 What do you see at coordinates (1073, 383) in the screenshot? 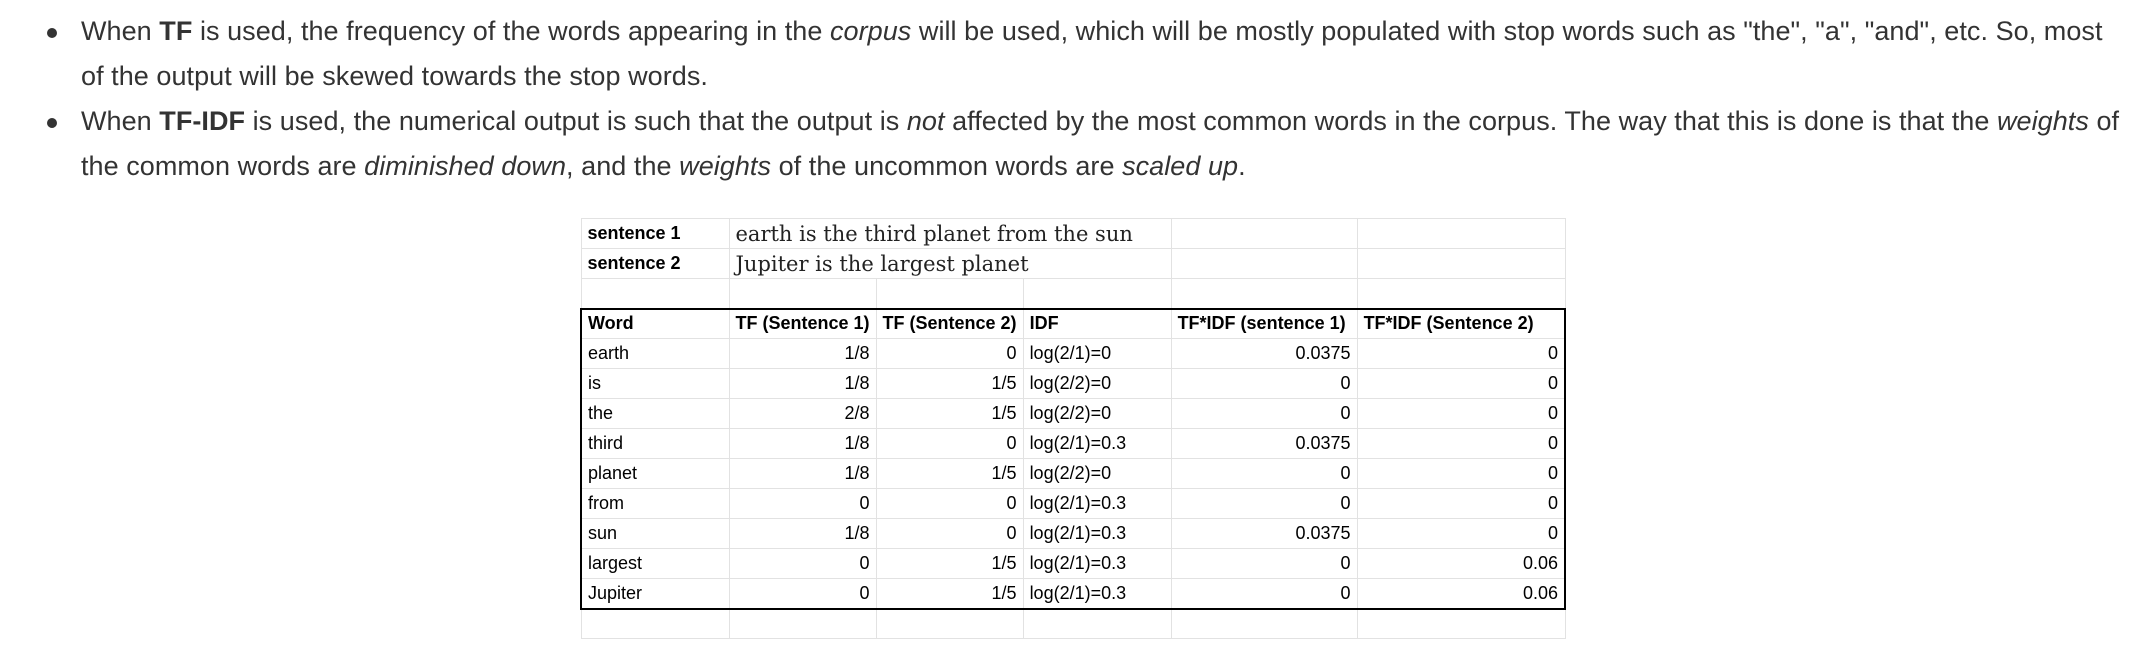
I see `table-row: is 1/8 1/5 log(2/2)=0 0 0` at bounding box center [1073, 383].